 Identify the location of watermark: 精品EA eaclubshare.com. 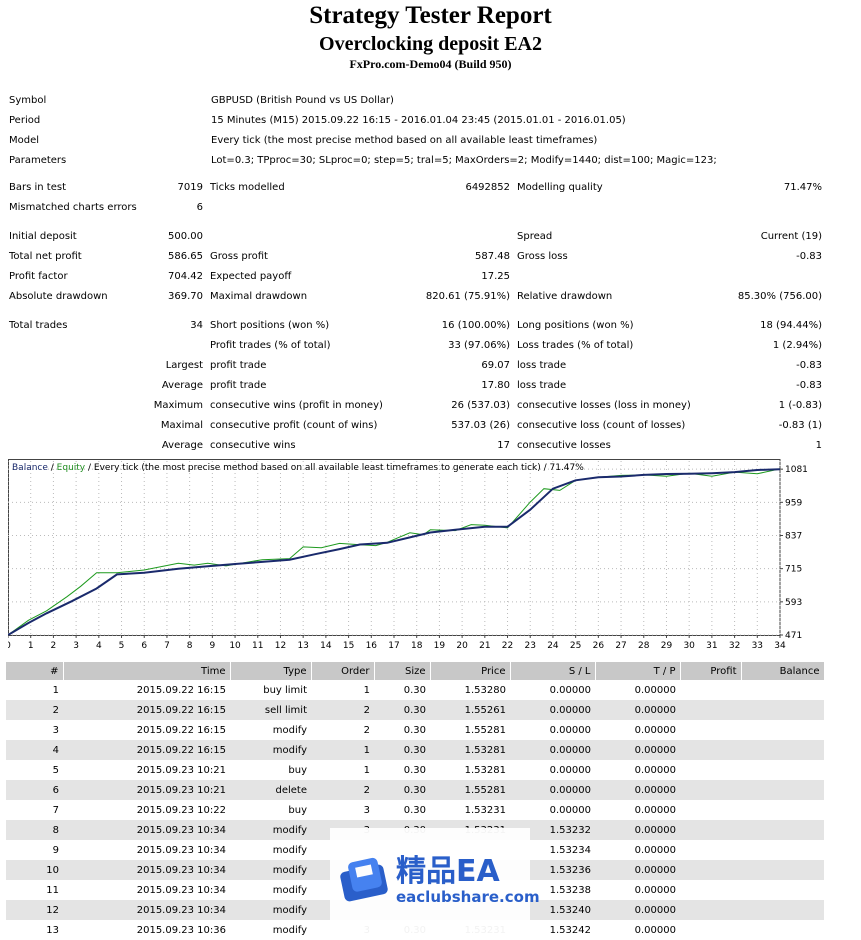
(435, 881).